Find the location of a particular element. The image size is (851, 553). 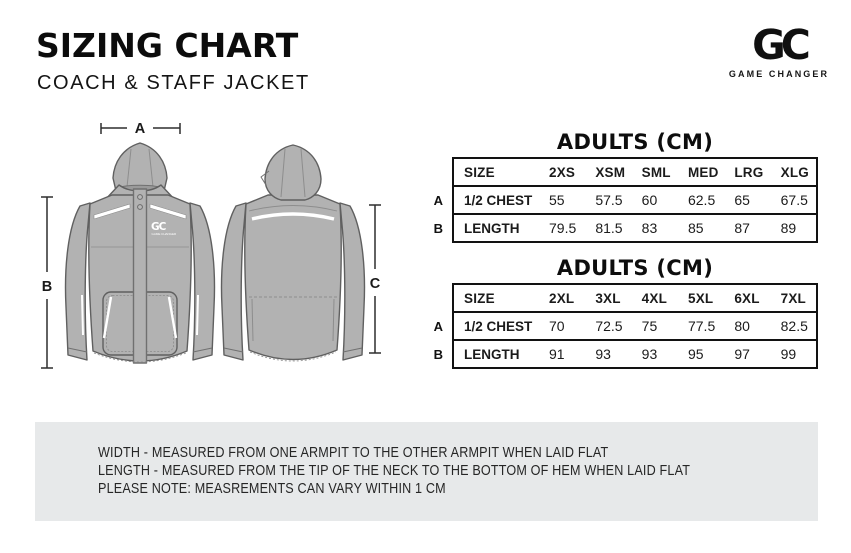

measurement-c-label: C is located at coordinates (375, 284).